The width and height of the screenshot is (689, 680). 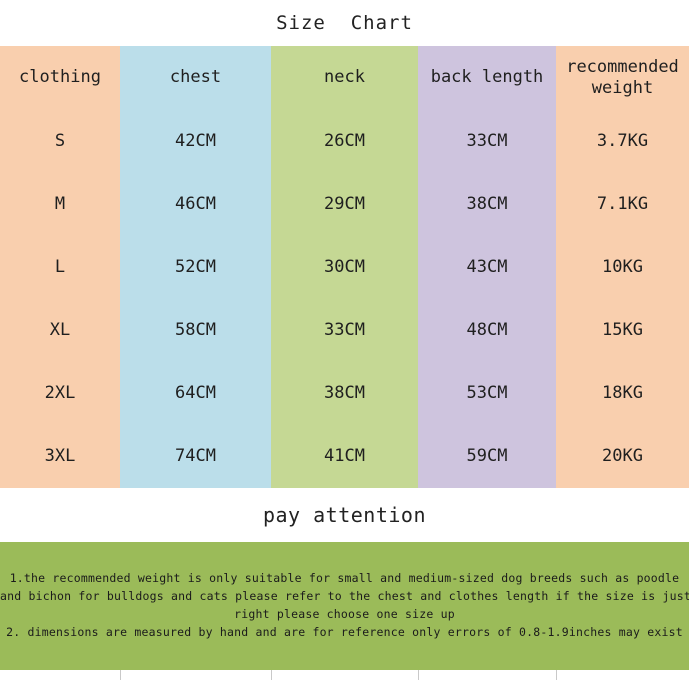 What do you see at coordinates (344, 614) in the screenshot?
I see `note-line: right please choose one size up` at bounding box center [344, 614].